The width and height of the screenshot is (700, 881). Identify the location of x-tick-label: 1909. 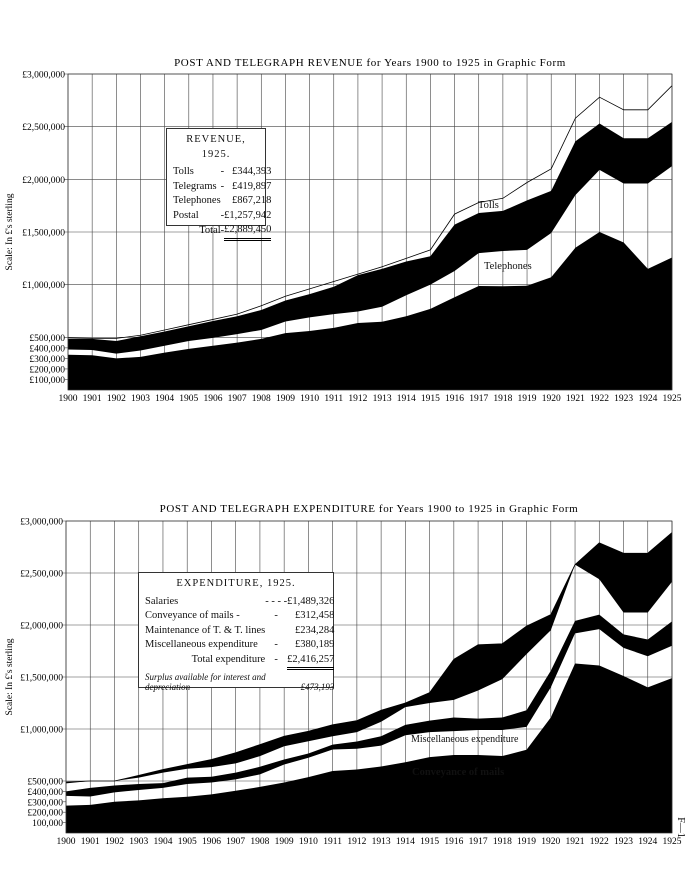
(284, 842).